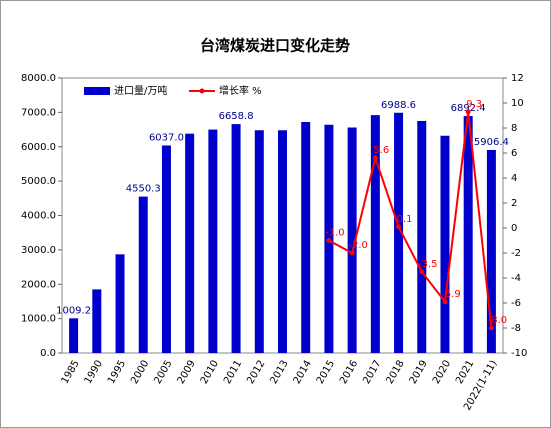 The image size is (551, 428). I want to click on y2-tick-label: -8, so click(516, 328).